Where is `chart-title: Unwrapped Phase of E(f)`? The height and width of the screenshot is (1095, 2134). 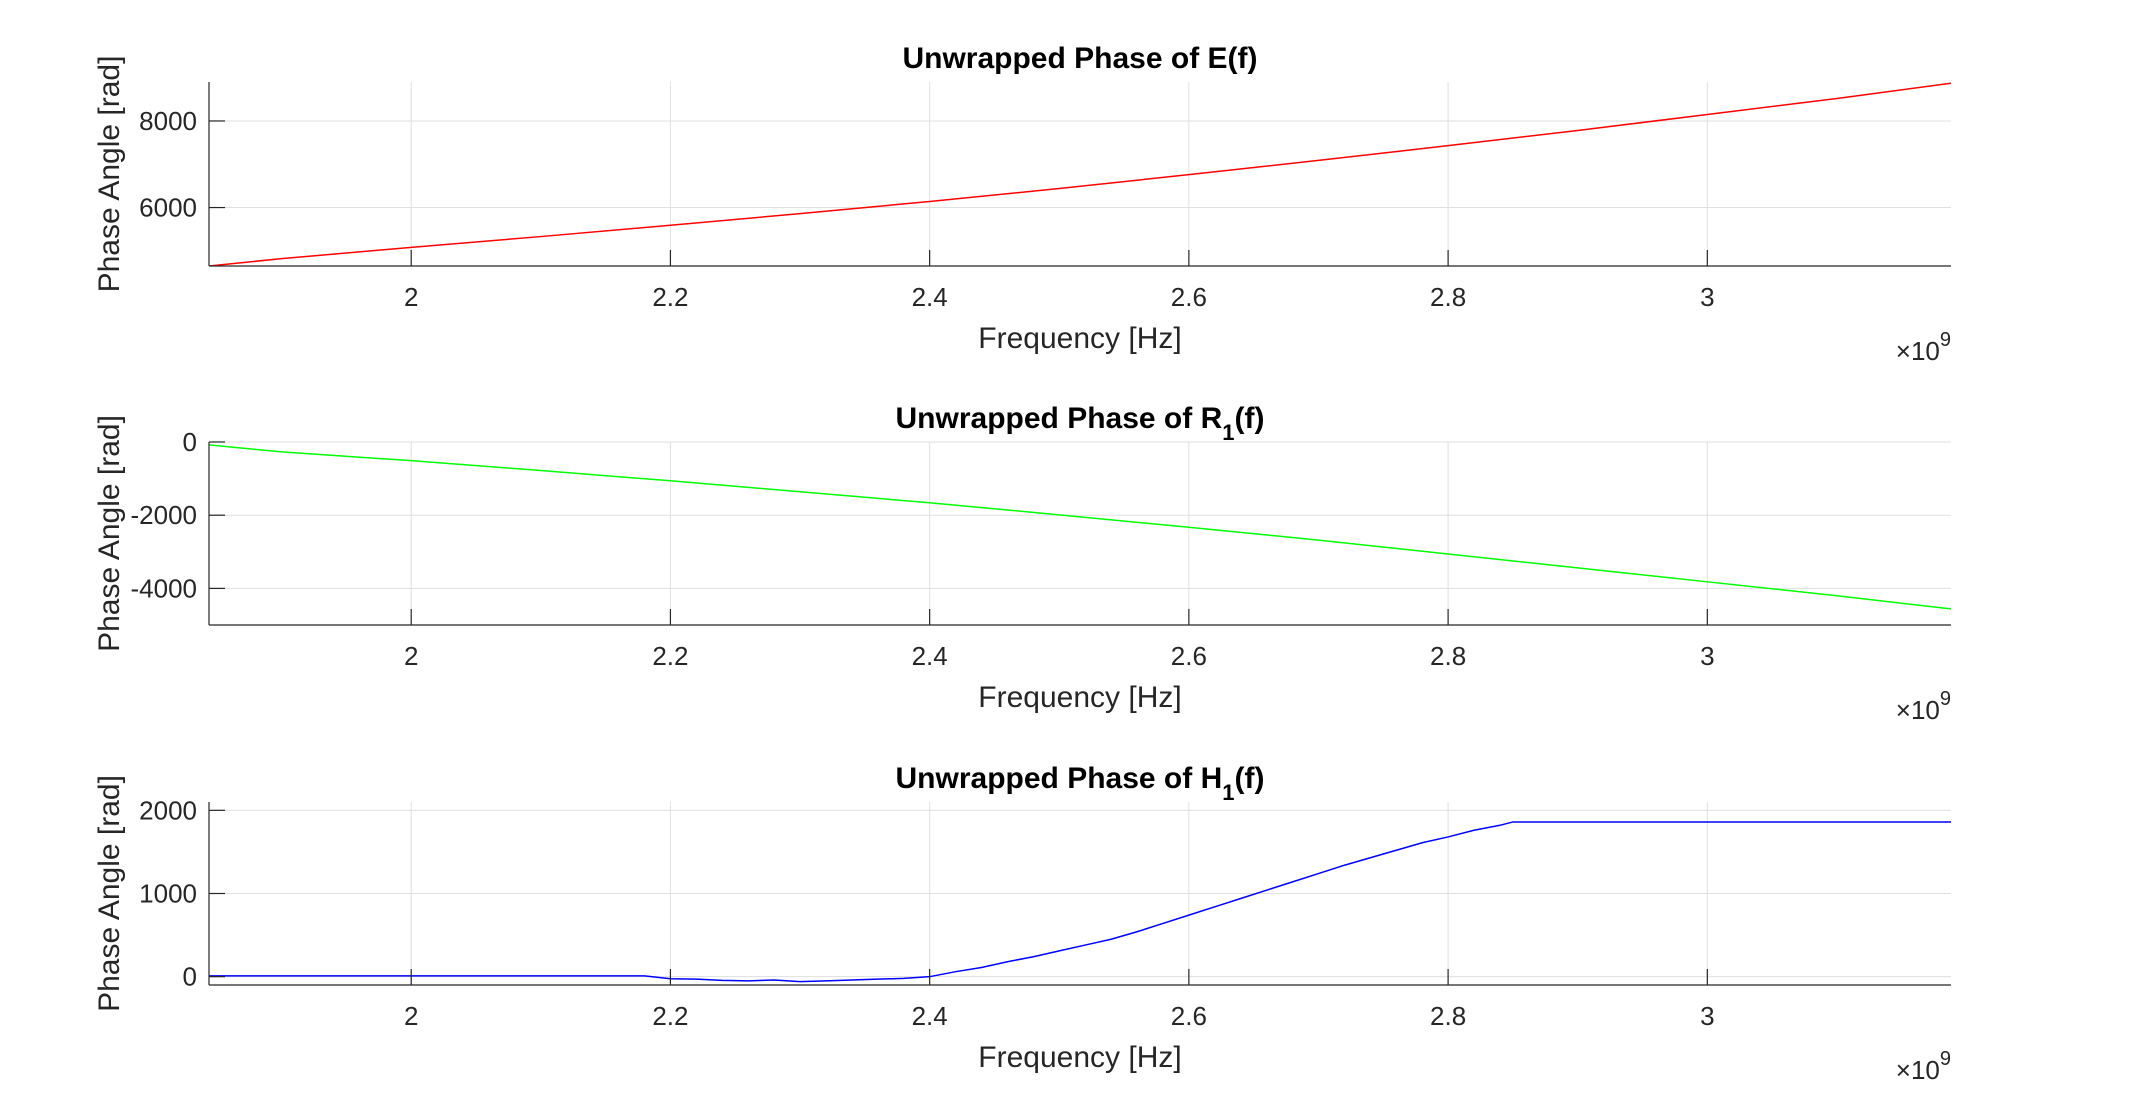 chart-title: Unwrapped Phase of E(f) is located at coordinates (1079, 58).